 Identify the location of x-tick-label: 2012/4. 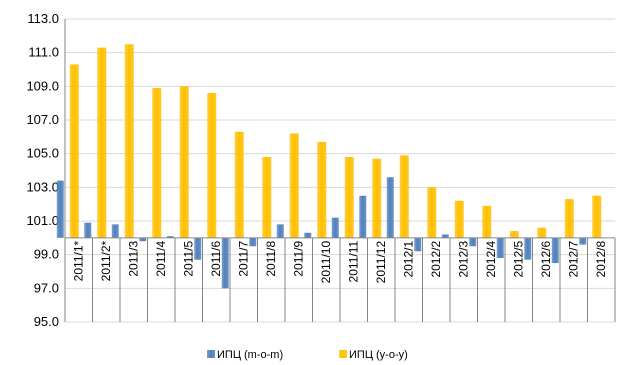
(491, 259).